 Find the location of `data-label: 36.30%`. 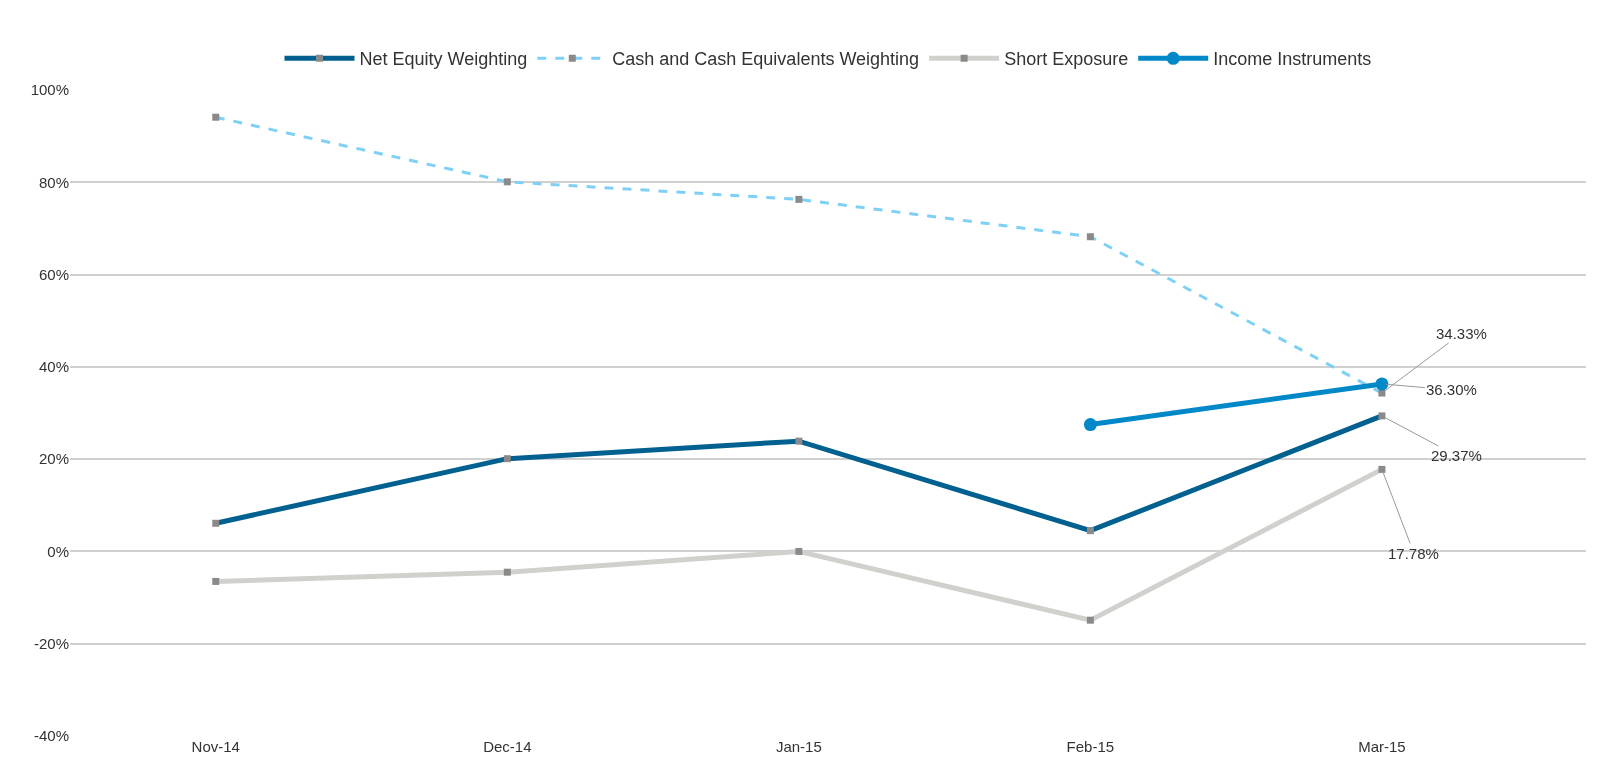

data-label: 36.30% is located at coordinates (1451, 389).